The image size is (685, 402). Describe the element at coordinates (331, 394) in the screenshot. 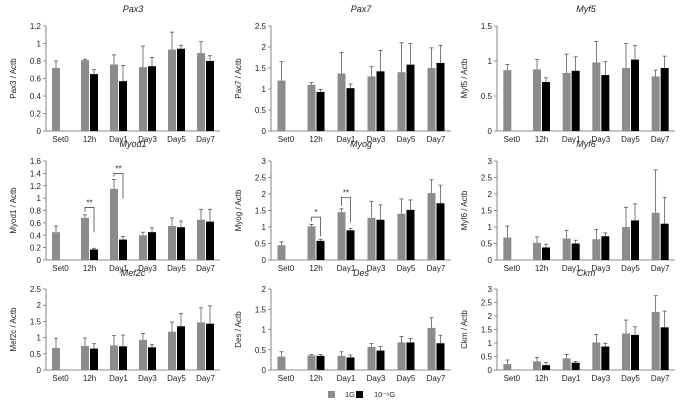

I see `legend-swatch-1g` at that location.